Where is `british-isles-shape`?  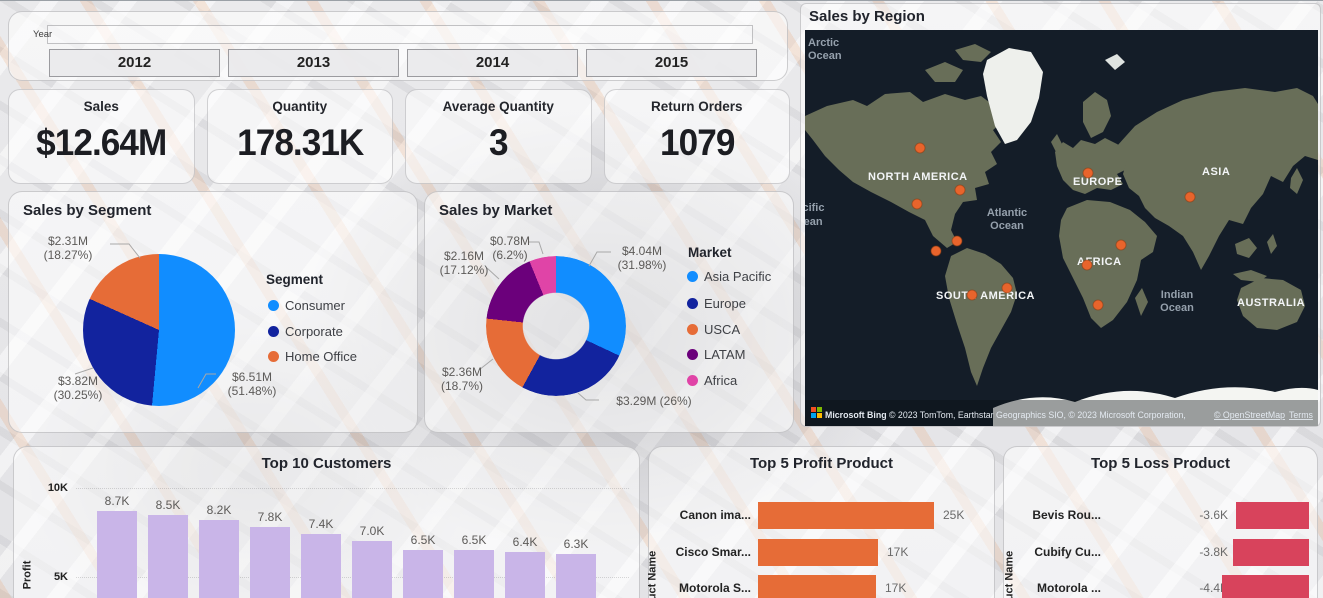 british-isles-shape is located at coordinates (1056, 143).